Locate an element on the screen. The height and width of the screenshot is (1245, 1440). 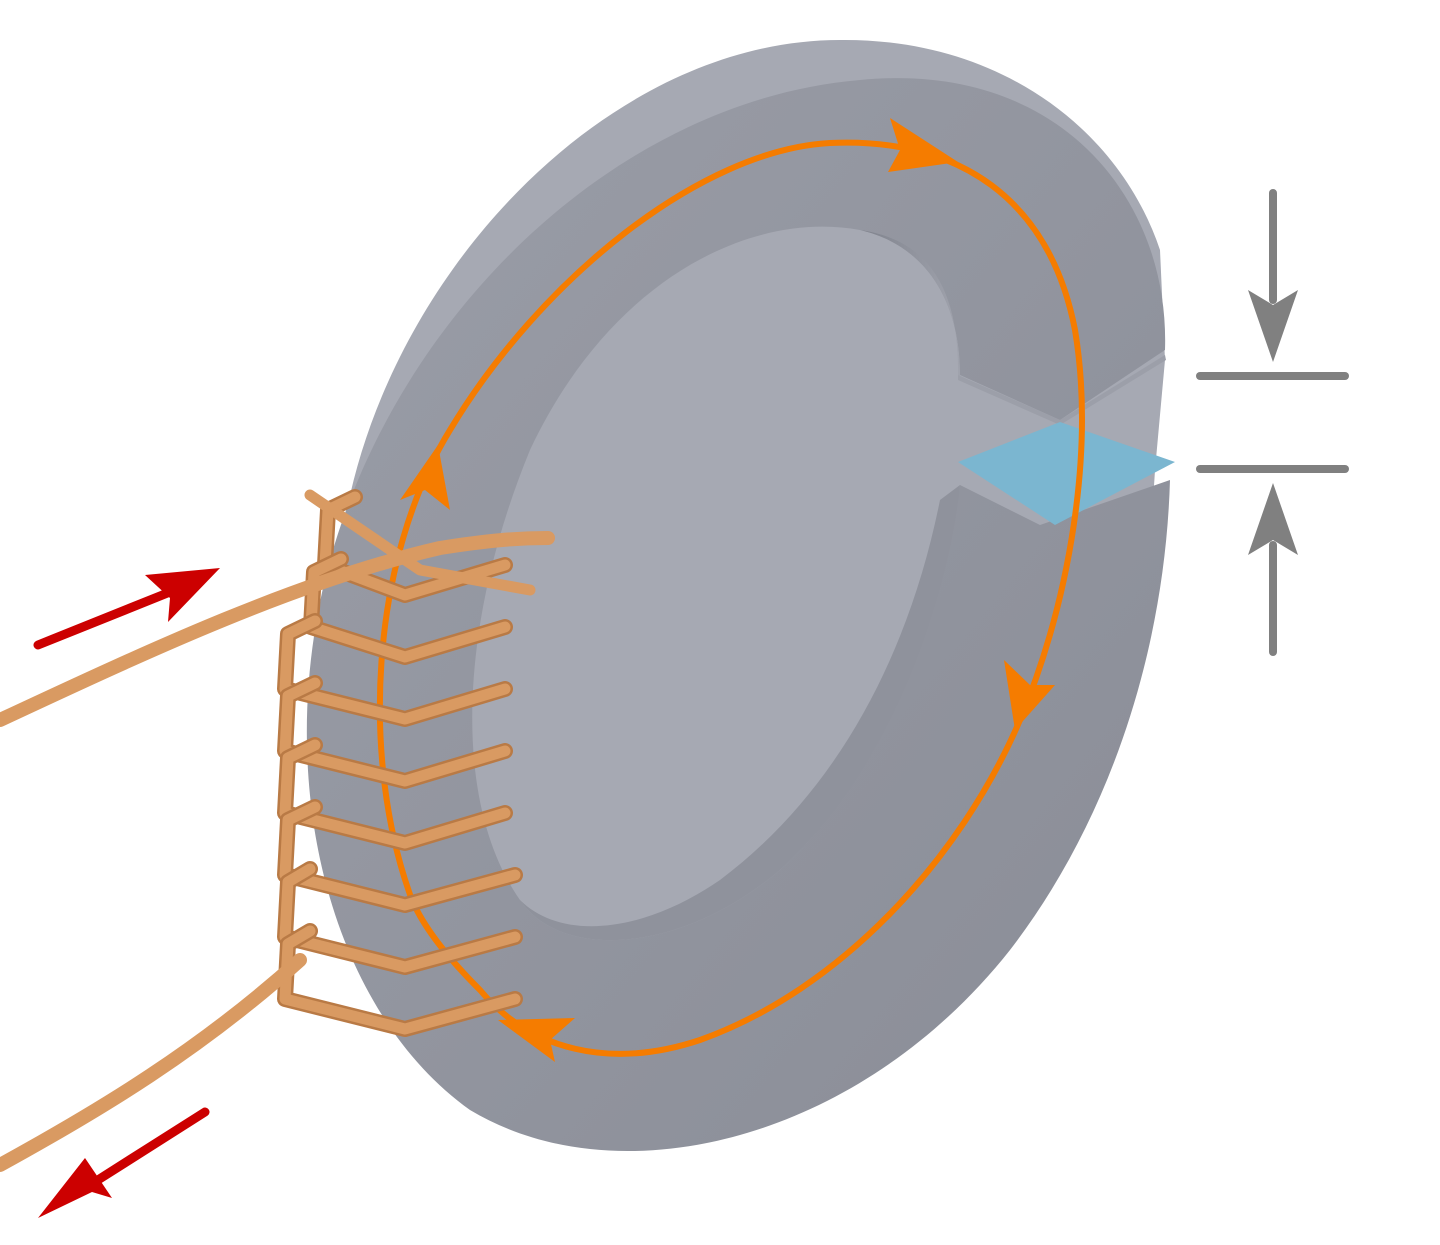
current-out-shaft is located at coordinates (147, 1148).